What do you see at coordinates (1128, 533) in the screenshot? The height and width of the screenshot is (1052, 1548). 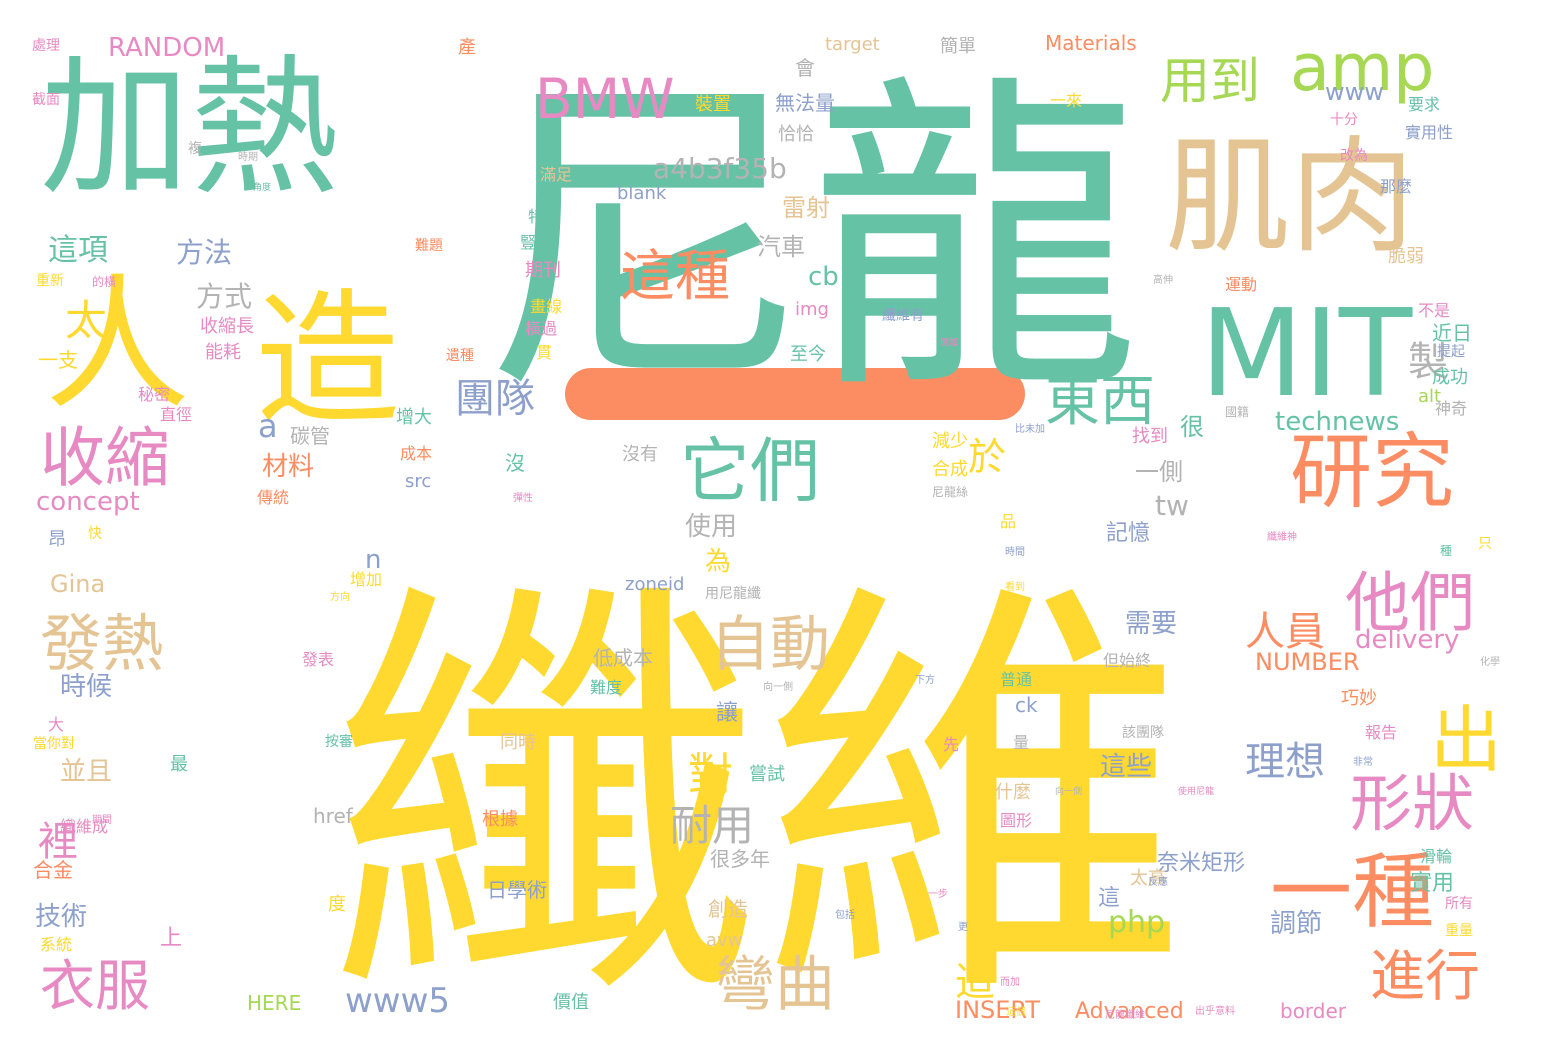 I see `word-83: 記憶` at bounding box center [1128, 533].